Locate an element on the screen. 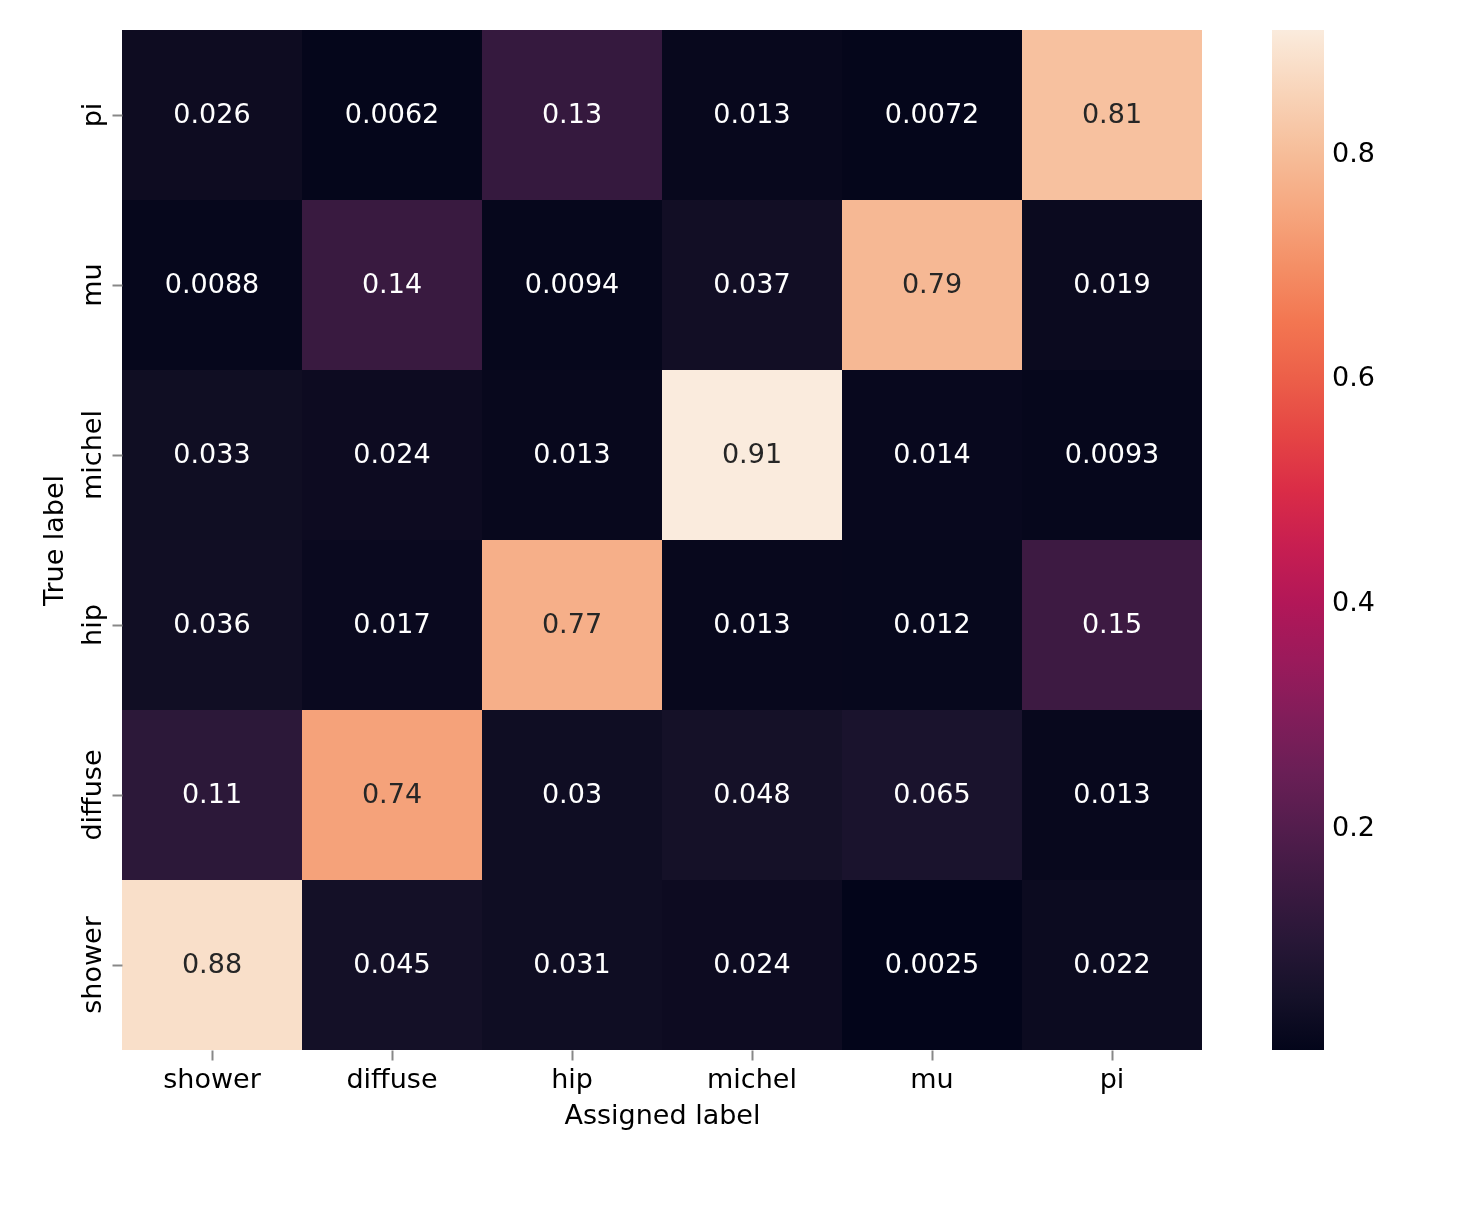  x-tick-label: hip is located at coordinates (572, 1078).